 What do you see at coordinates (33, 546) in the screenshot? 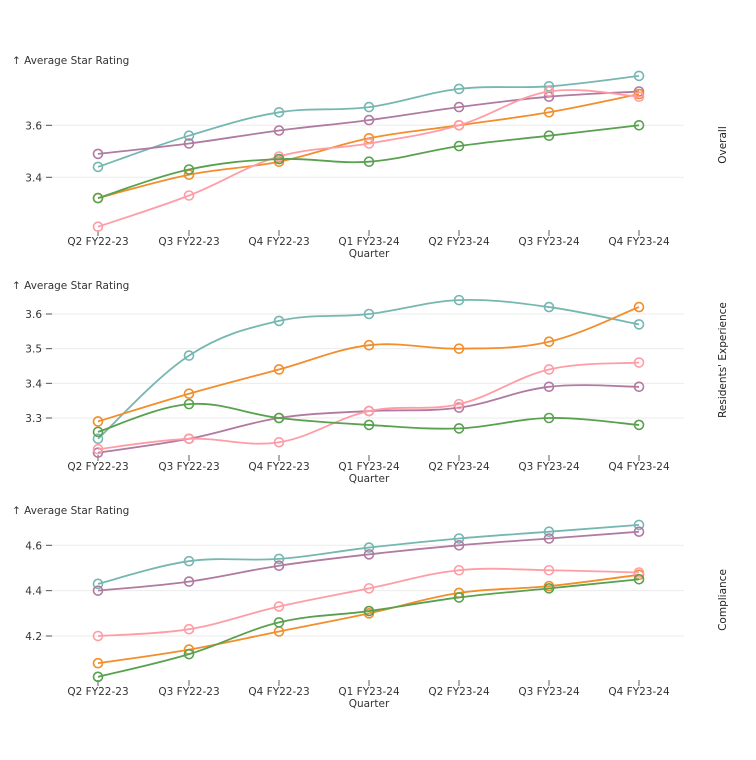
I see `y-tick-label: 4.6` at bounding box center [33, 546].